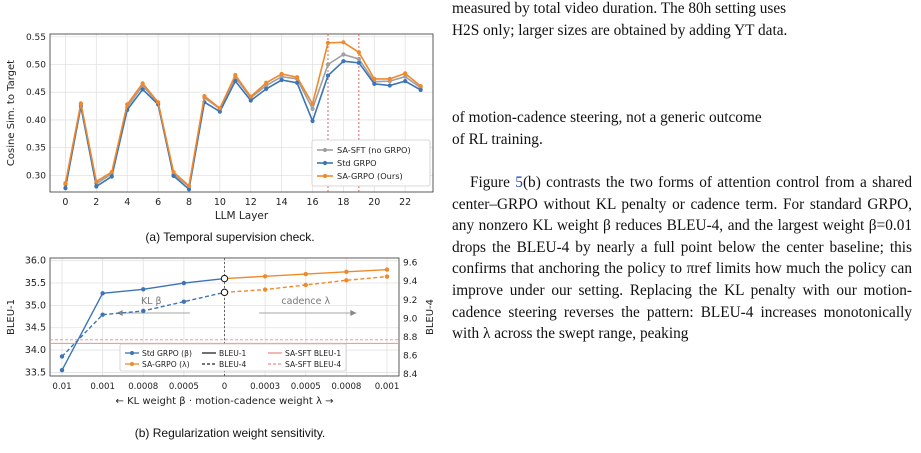 This screenshot has height=453, width=921. What do you see at coordinates (35, 372) in the screenshot?
I see `y-tick-label: 33.5` at bounding box center [35, 372].